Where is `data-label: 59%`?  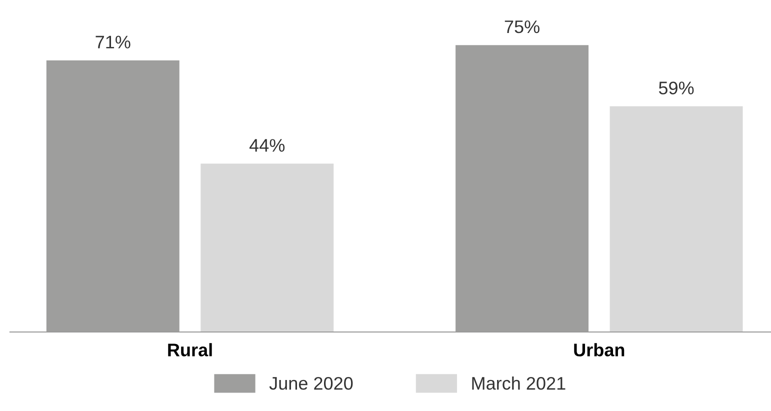
data-label: 59% is located at coordinates (676, 88).